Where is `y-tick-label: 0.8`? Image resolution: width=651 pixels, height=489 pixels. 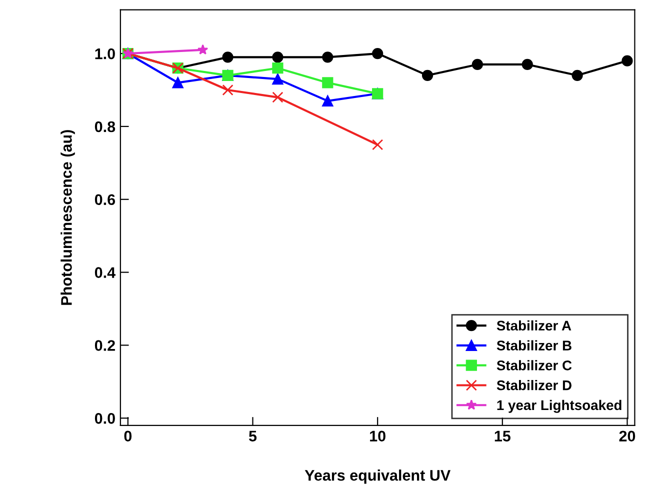
y-tick-label: 0.8 is located at coordinates (105, 126).